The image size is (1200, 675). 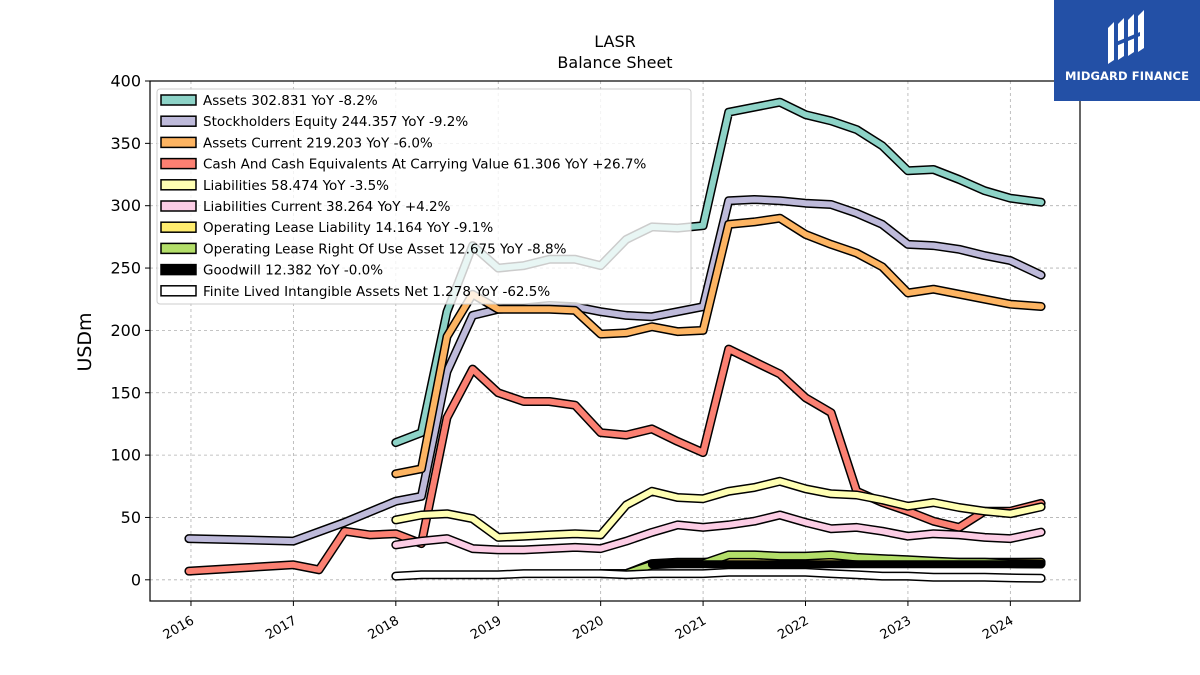 I want to click on y-tick-label: 200, so click(x=125, y=330).